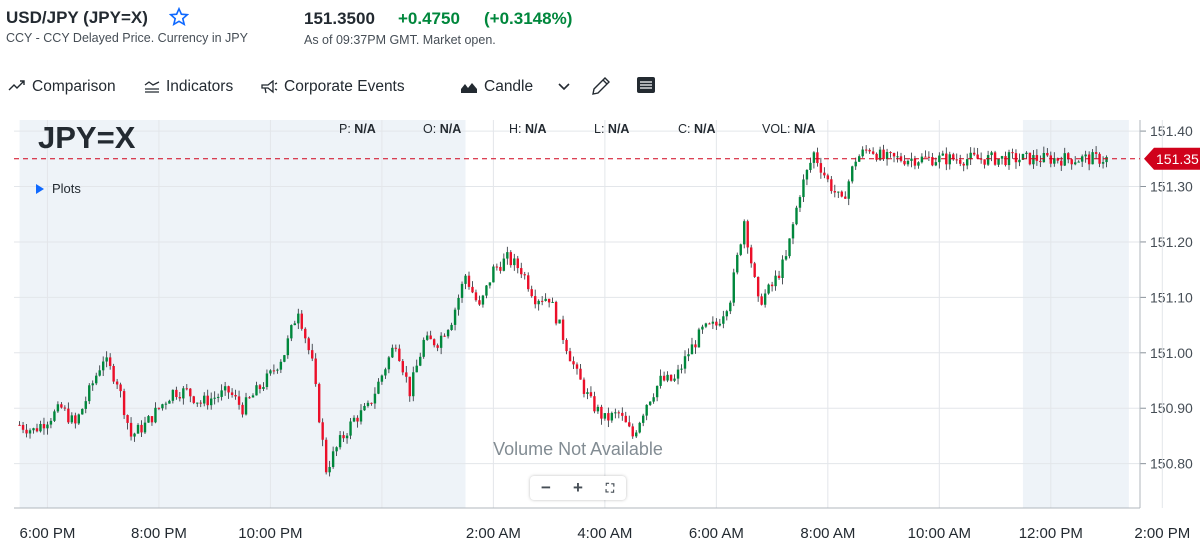 The image size is (1200, 545). What do you see at coordinates (188, 87) in the screenshot?
I see `indicators-button: Indicators` at bounding box center [188, 87].